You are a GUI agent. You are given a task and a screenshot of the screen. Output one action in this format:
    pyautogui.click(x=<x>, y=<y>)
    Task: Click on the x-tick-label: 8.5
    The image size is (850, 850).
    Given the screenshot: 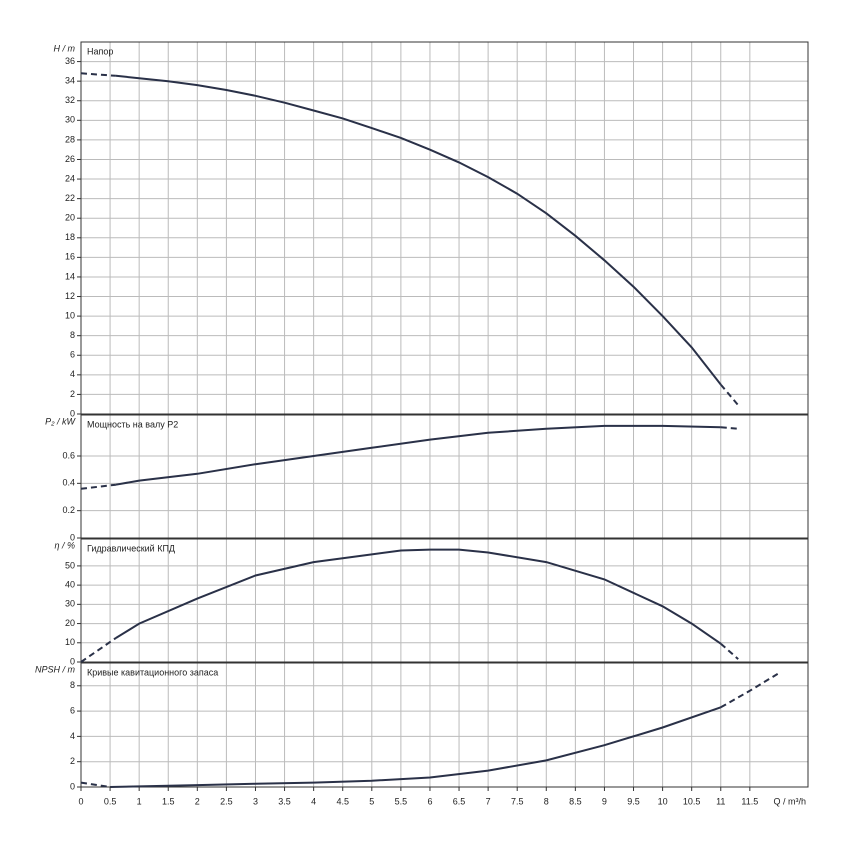 What is the action you would take?
    pyautogui.click(x=575, y=801)
    